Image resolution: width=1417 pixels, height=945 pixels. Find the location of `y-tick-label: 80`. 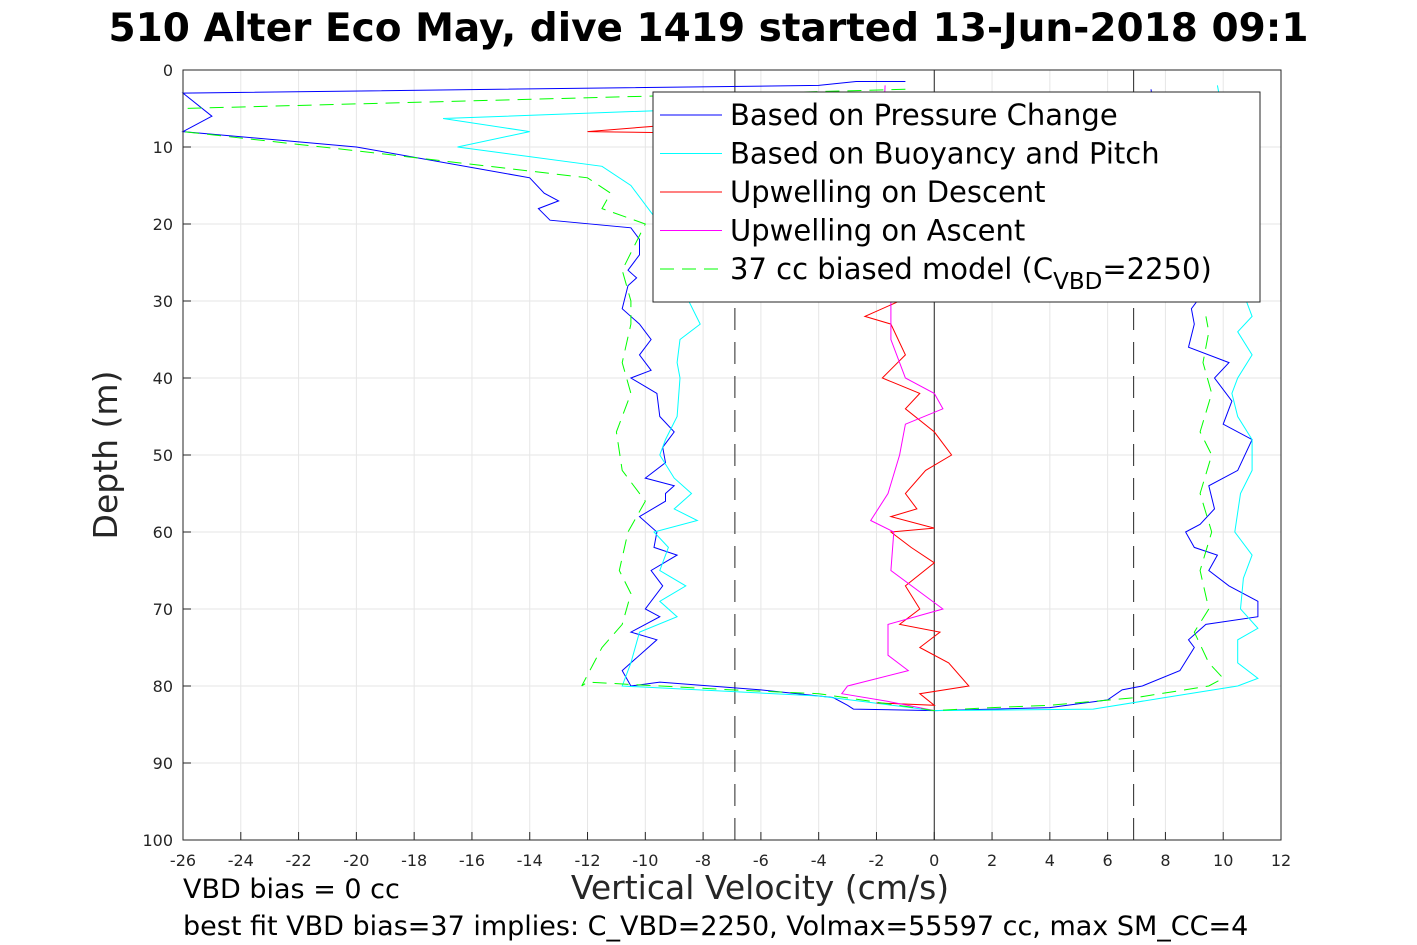

y-tick-label: 80 is located at coordinates (163, 686).